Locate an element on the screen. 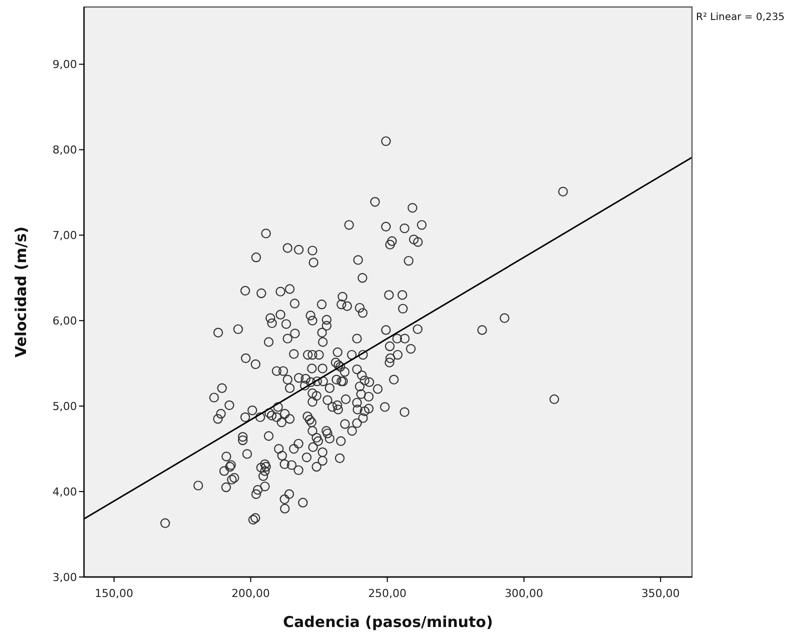 This screenshot has width=810, height=639. y-axis-title: Velocidad (m/s) is located at coordinates (21, 292).